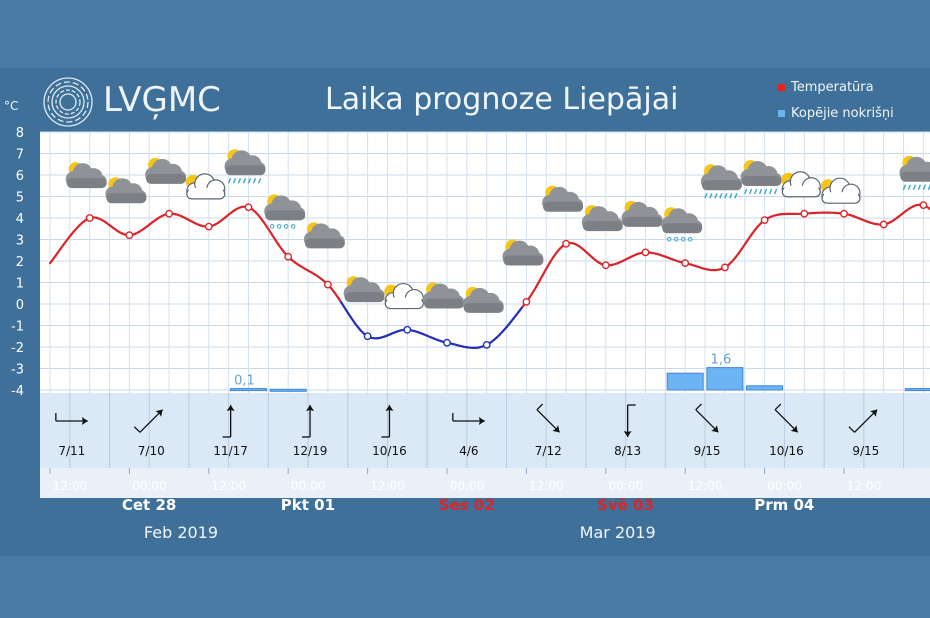 Image resolution: width=930 pixels, height=618 pixels. I want to click on wind-arrow-west-icon, so click(468, 419).